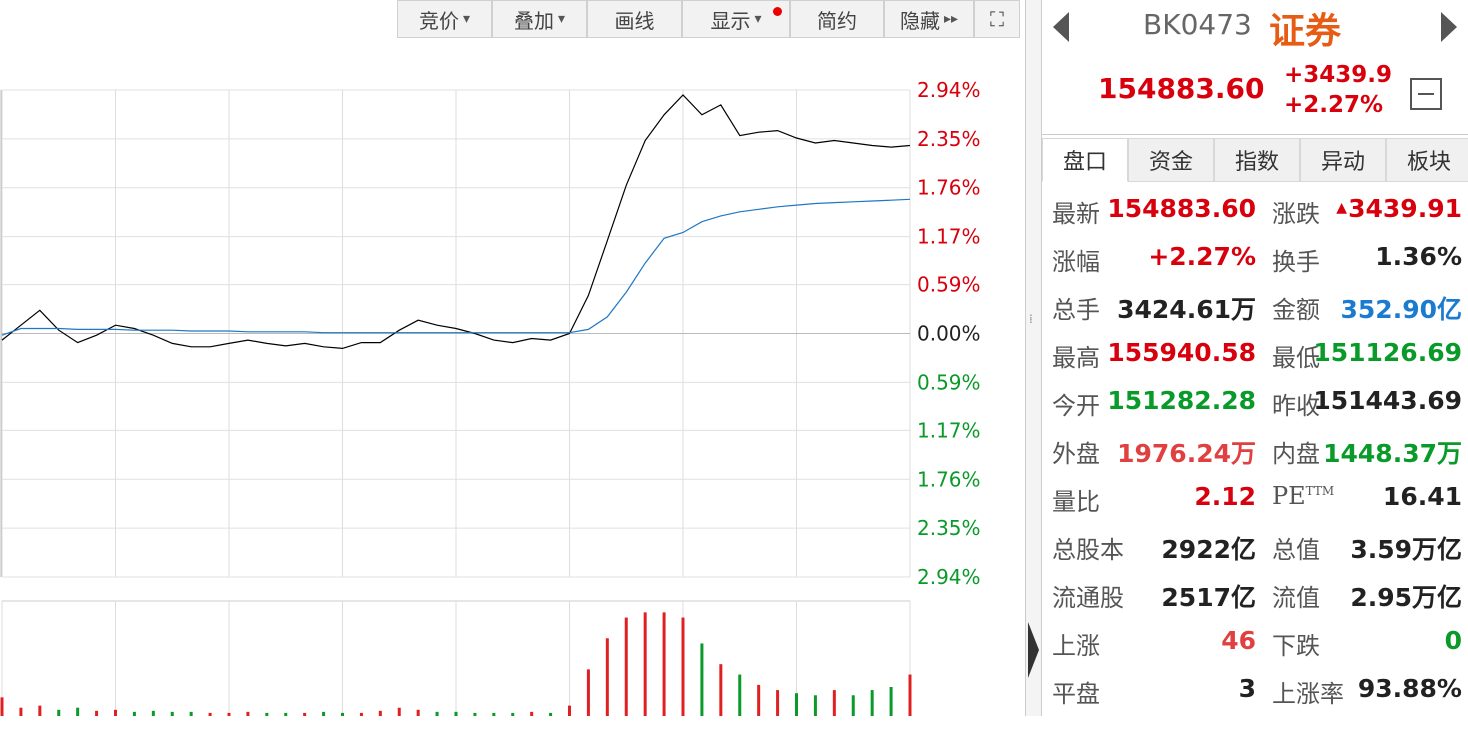 The image size is (1468, 754). Describe the element at coordinates (1296, 598) in the screenshot. I see `quote-label: 流值` at that location.